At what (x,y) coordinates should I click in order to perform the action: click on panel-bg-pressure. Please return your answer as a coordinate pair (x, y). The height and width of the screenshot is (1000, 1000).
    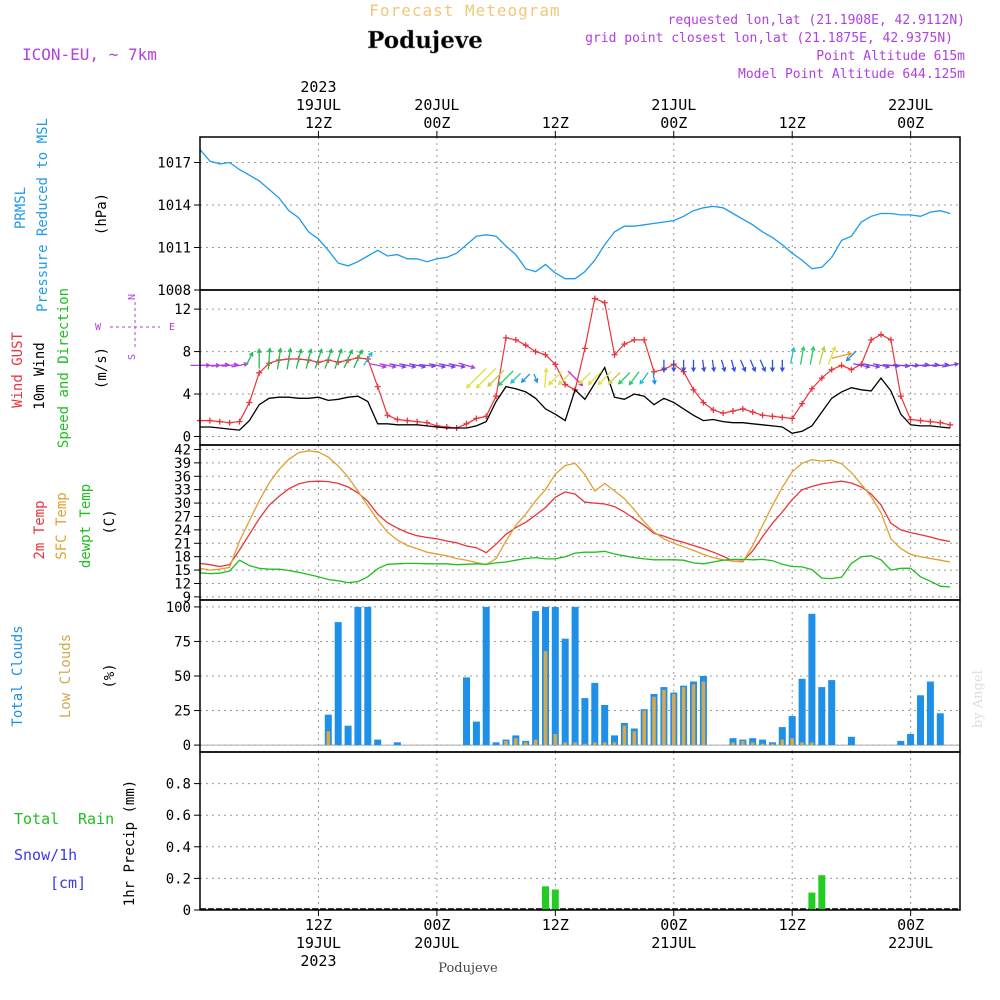
    Looking at the image, I should click on (580, 213).